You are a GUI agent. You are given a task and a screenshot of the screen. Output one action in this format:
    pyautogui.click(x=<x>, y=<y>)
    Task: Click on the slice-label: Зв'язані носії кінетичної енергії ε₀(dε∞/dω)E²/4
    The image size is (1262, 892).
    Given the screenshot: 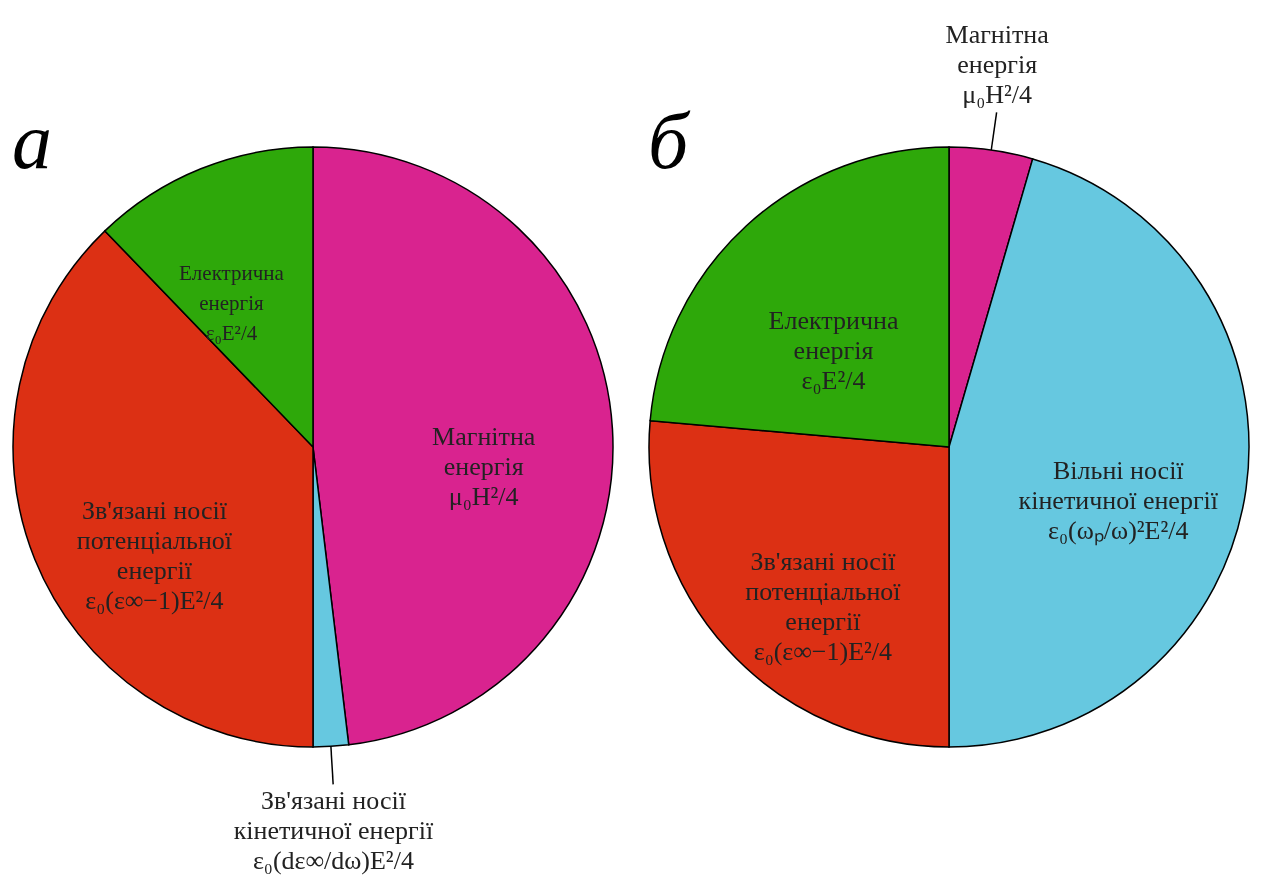 What is the action you would take?
    pyautogui.click(x=333, y=831)
    